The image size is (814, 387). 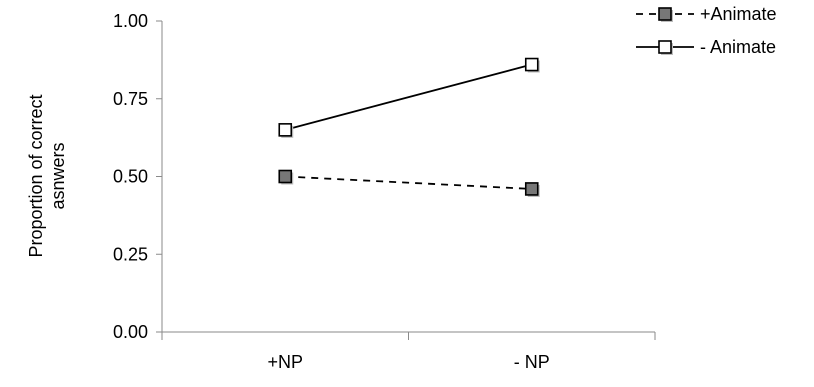 What do you see at coordinates (408, 362) in the screenshot?
I see `x-tick-labels: +NP - NP` at bounding box center [408, 362].